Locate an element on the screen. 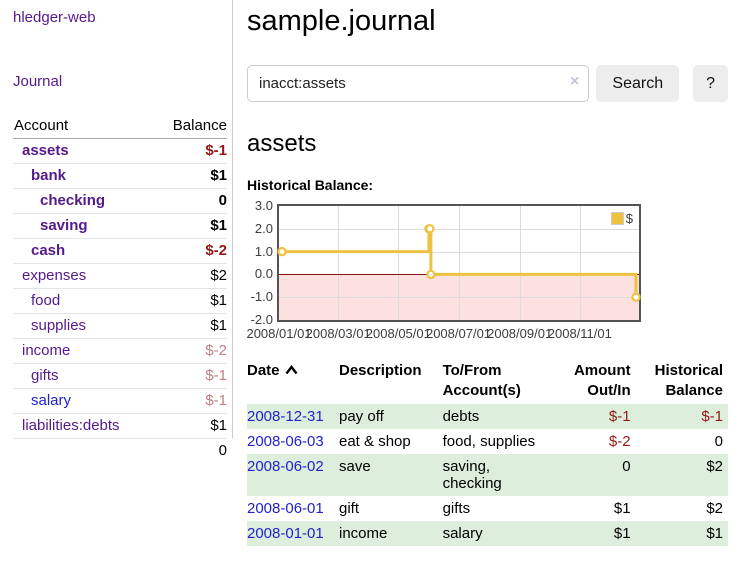 This screenshot has width=742, height=582. legend-series-label: $ is located at coordinates (629, 218).